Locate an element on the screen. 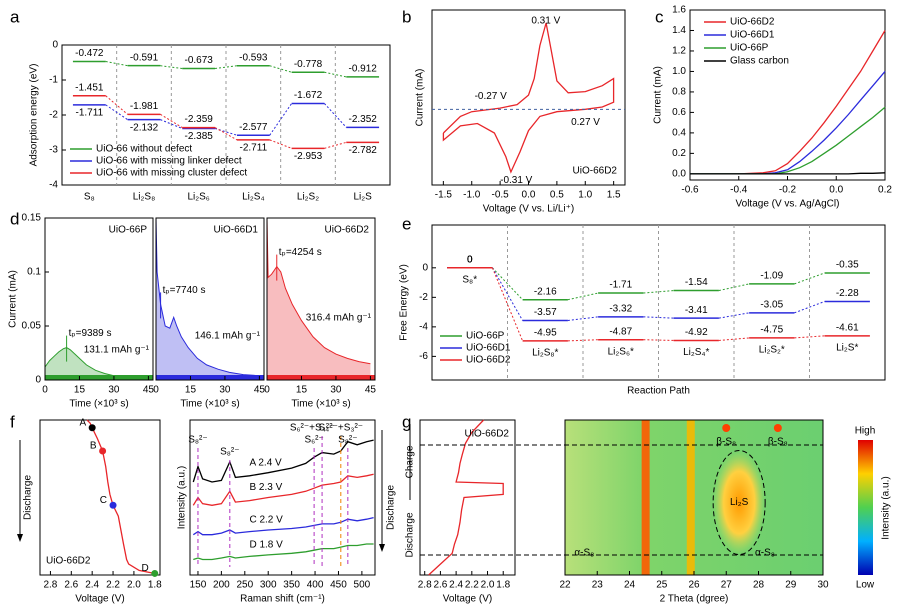 The image size is (909, 615). value-label: -4.92 is located at coordinates (696, 332).